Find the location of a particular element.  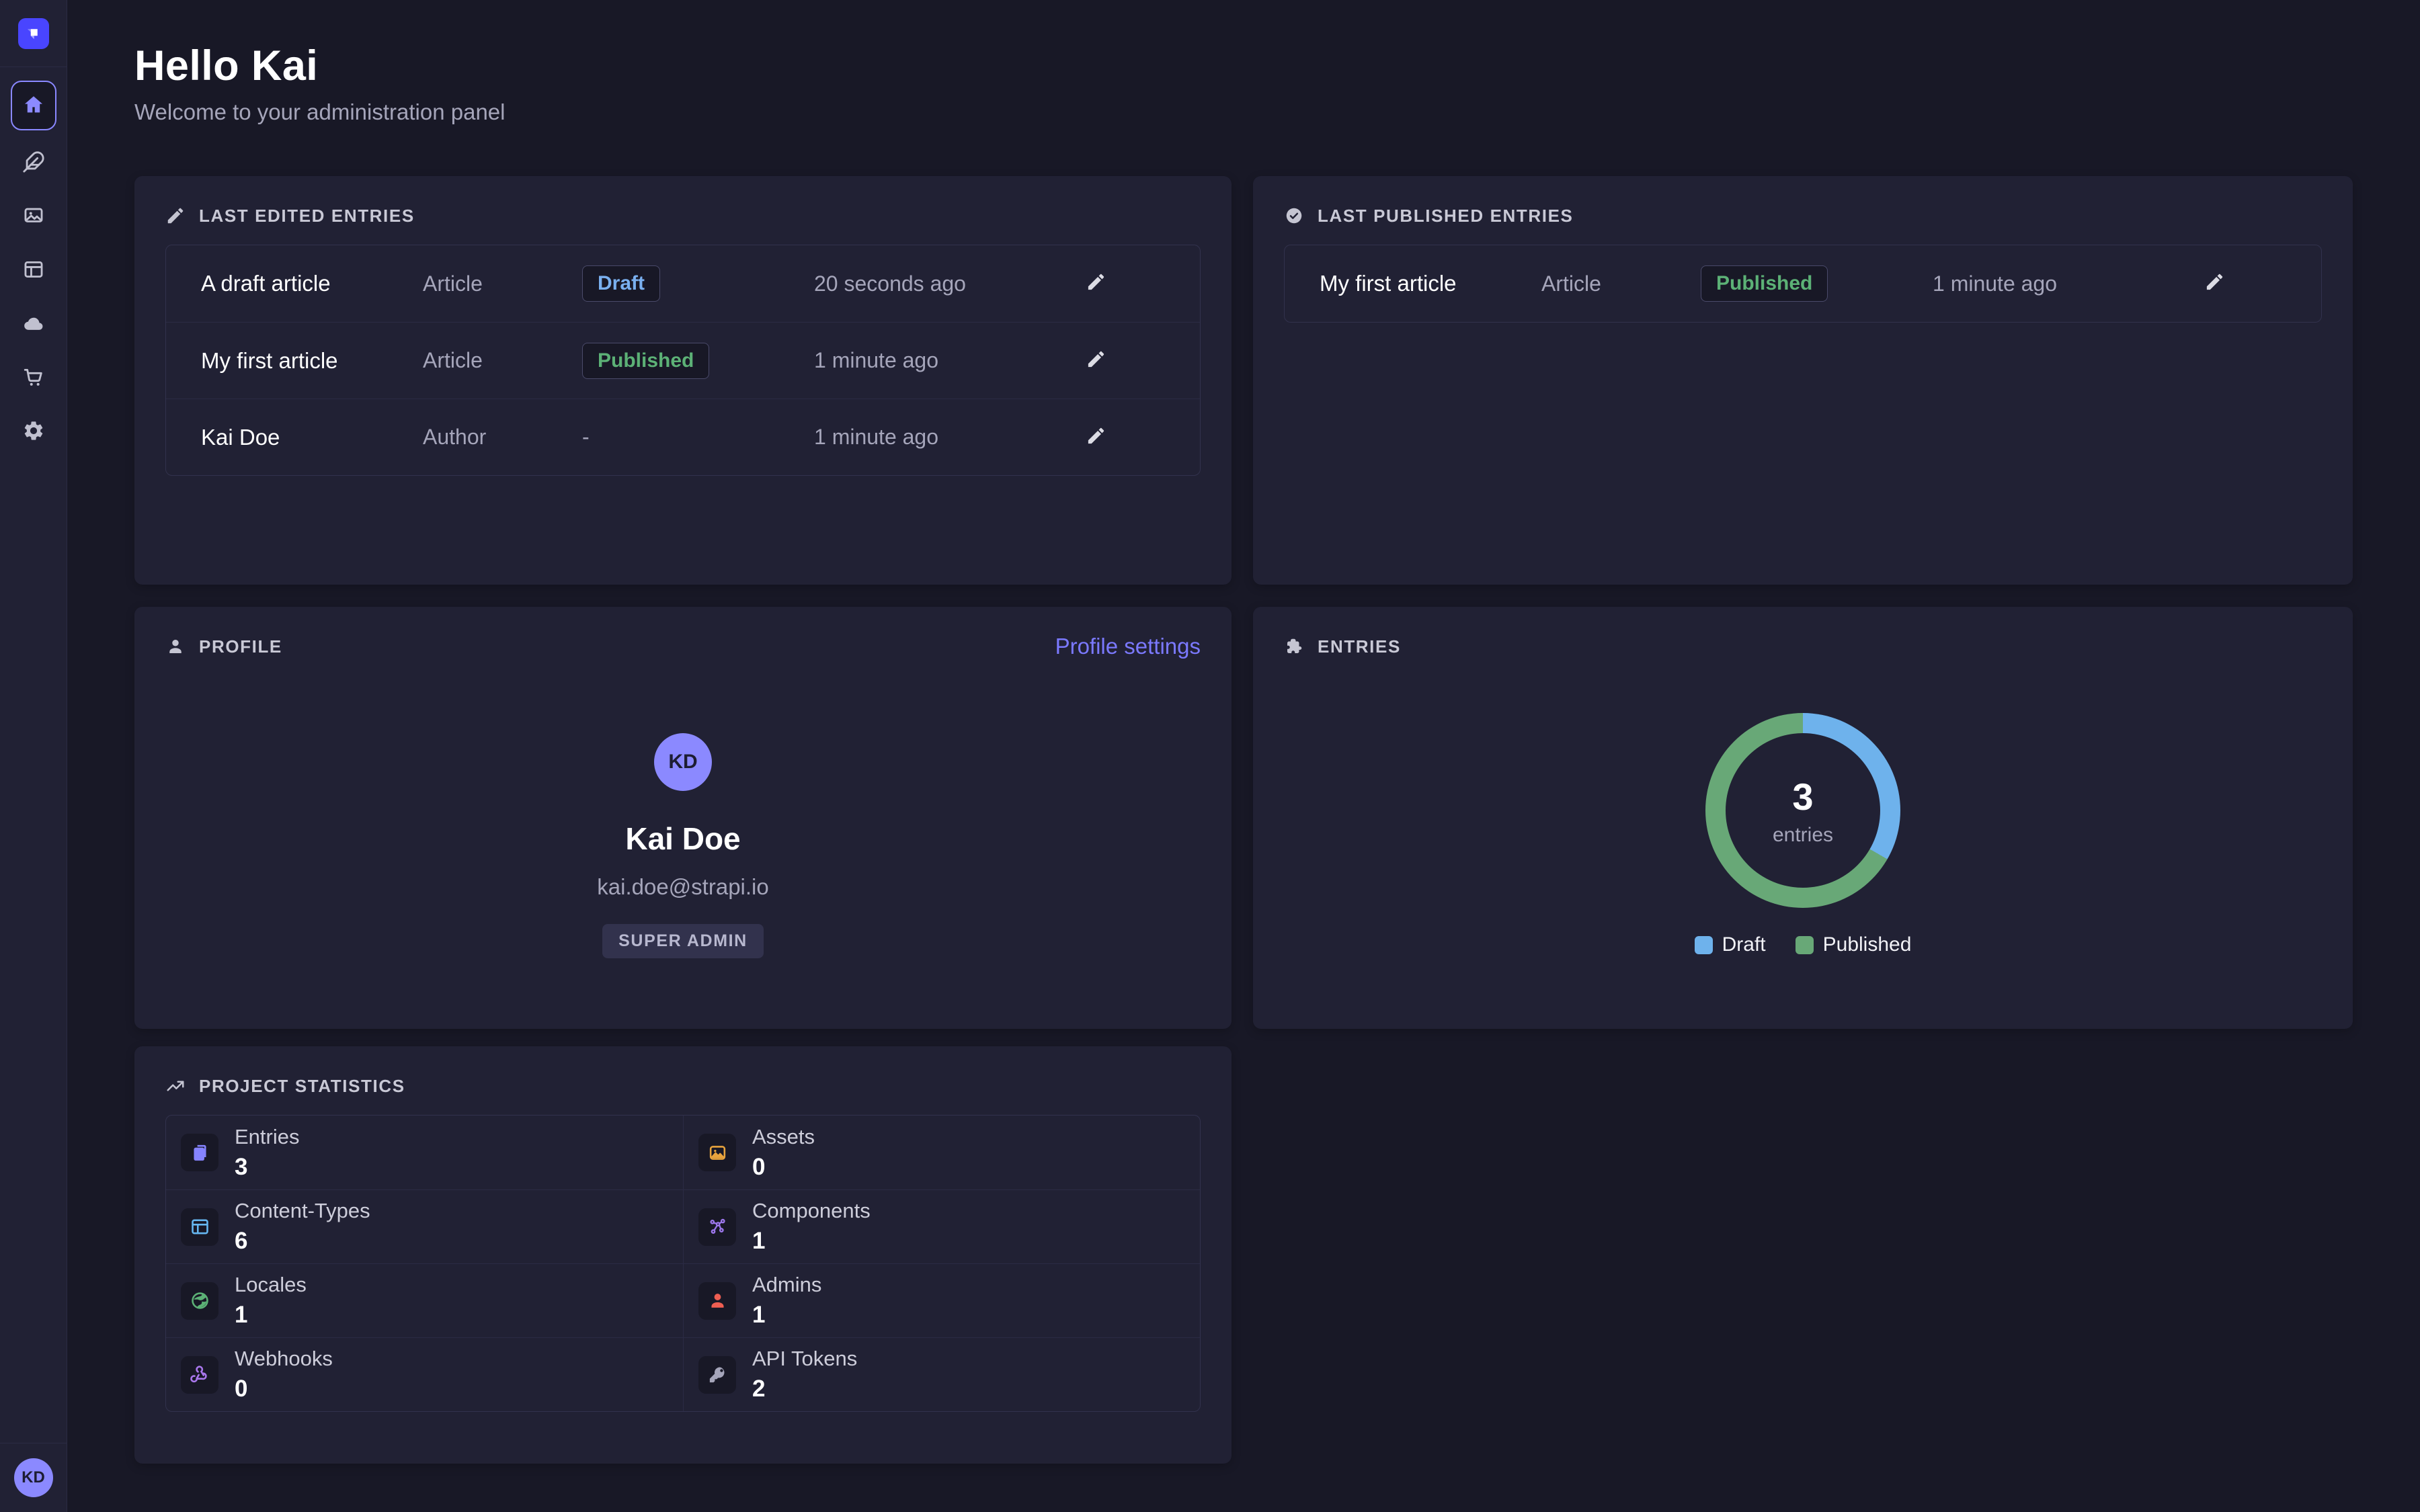

statistics-grid: Entries 3 Assets 0 is located at coordinates (683, 1264).